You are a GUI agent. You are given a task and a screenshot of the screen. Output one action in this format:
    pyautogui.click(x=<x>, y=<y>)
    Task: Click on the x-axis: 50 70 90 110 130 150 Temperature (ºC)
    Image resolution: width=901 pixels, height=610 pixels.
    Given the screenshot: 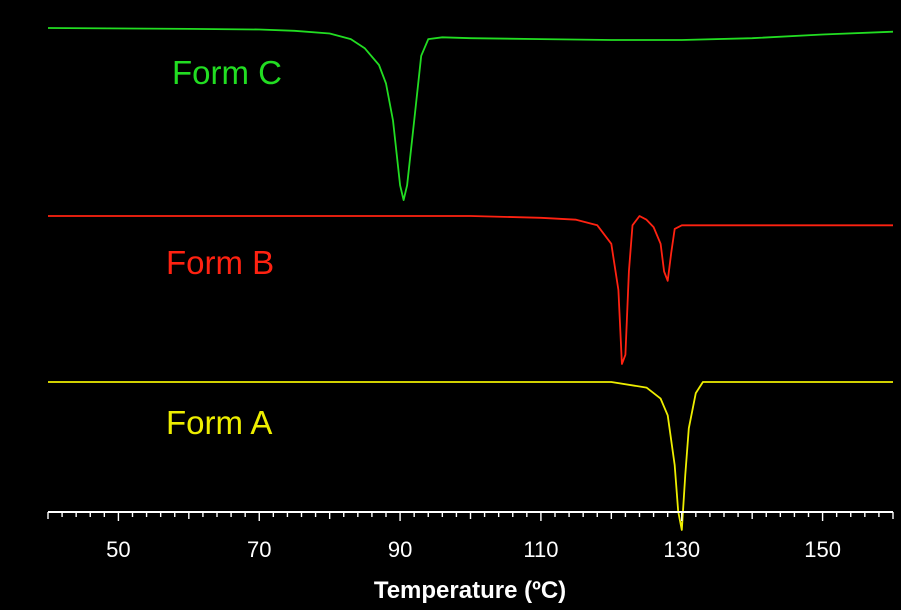 What is the action you would take?
    pyautogui.click(x=470, y=557)
    